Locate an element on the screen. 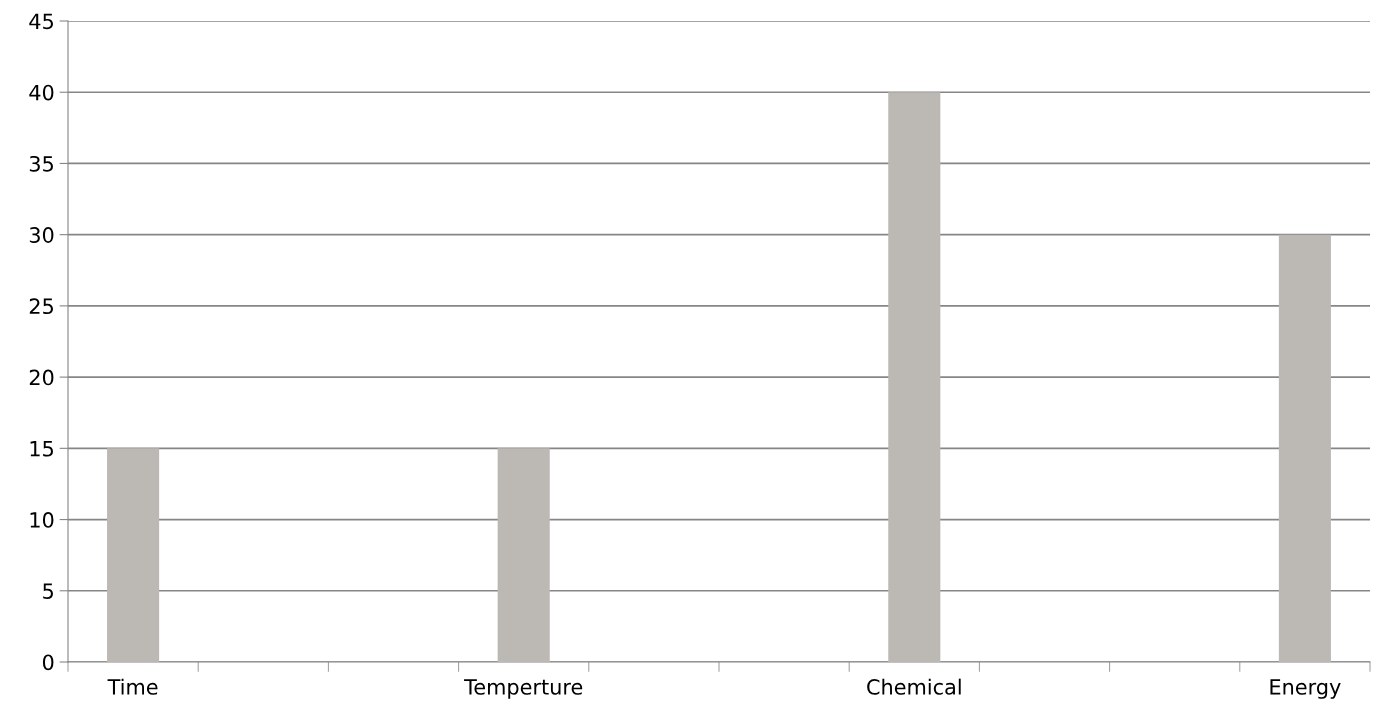 This screenshot has width=1377, height=715. y-tick-label: 10 is located at coordinates (42, 520).